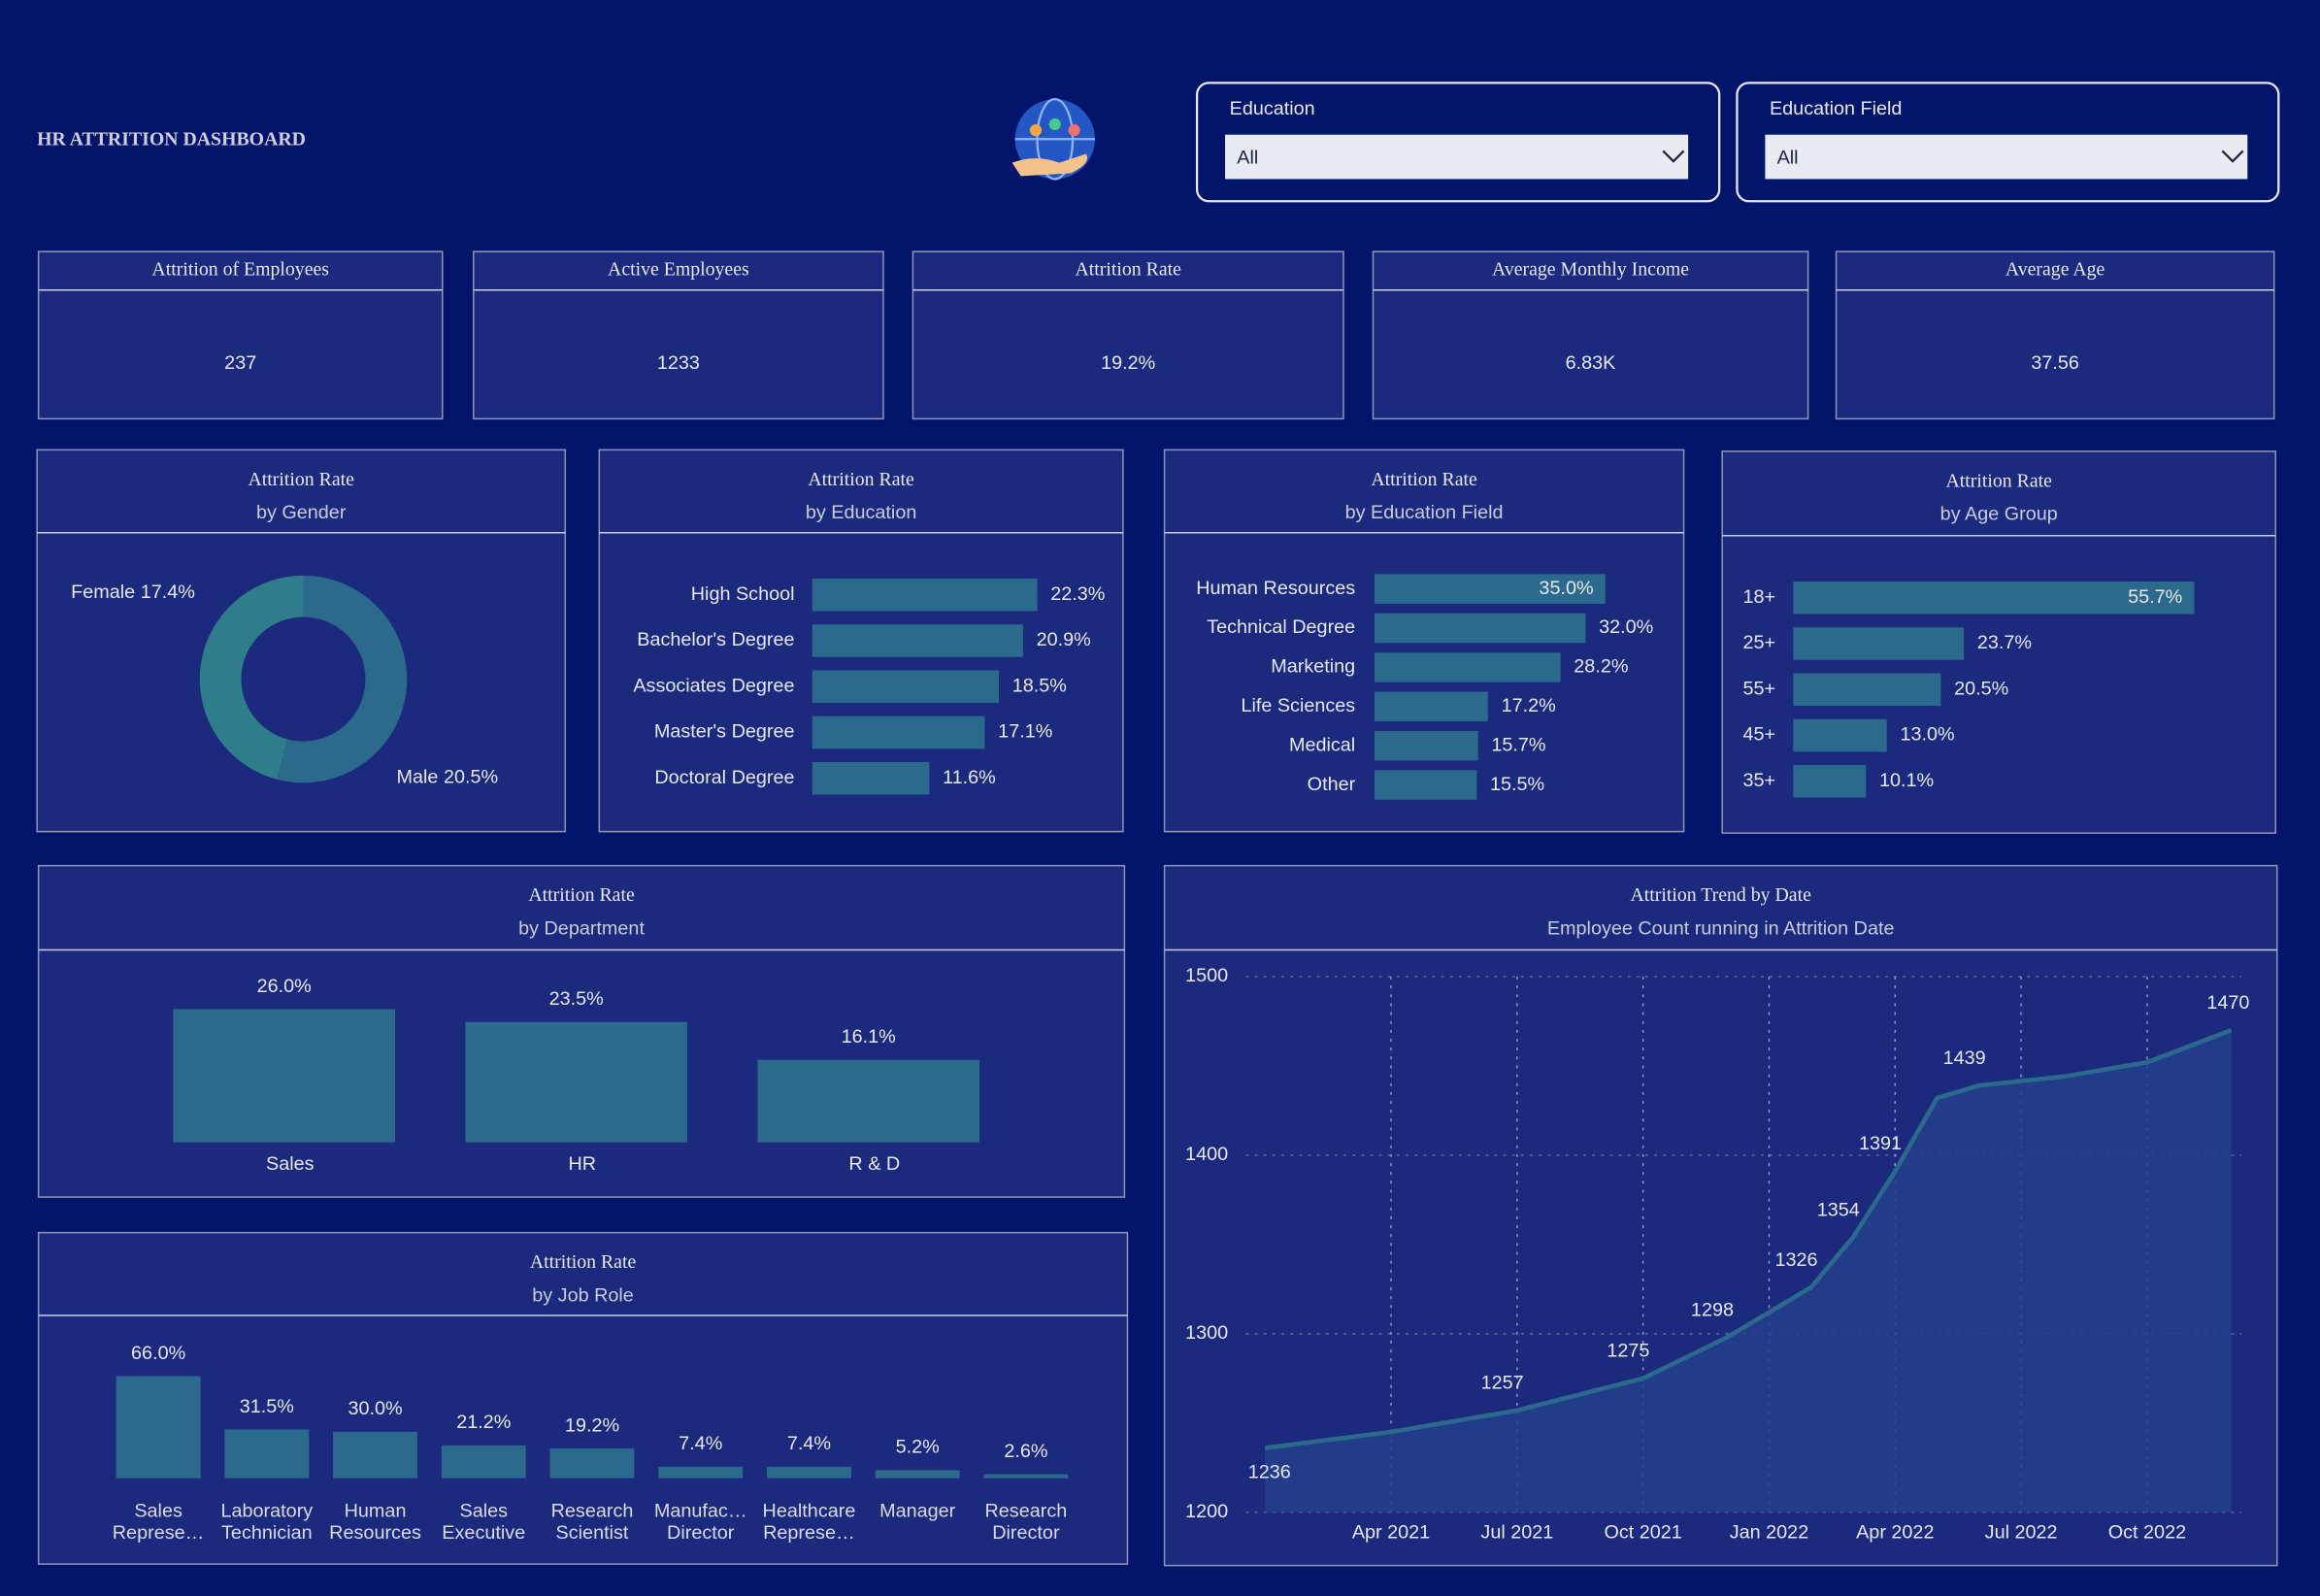 Image resolution: width=2320 pixels, height=1596 pixels. What do you see at coordinates (1129, 269) in the screenshot?
I see `kpi-label: Attrition Rate` at bounding box center [1129, 269].